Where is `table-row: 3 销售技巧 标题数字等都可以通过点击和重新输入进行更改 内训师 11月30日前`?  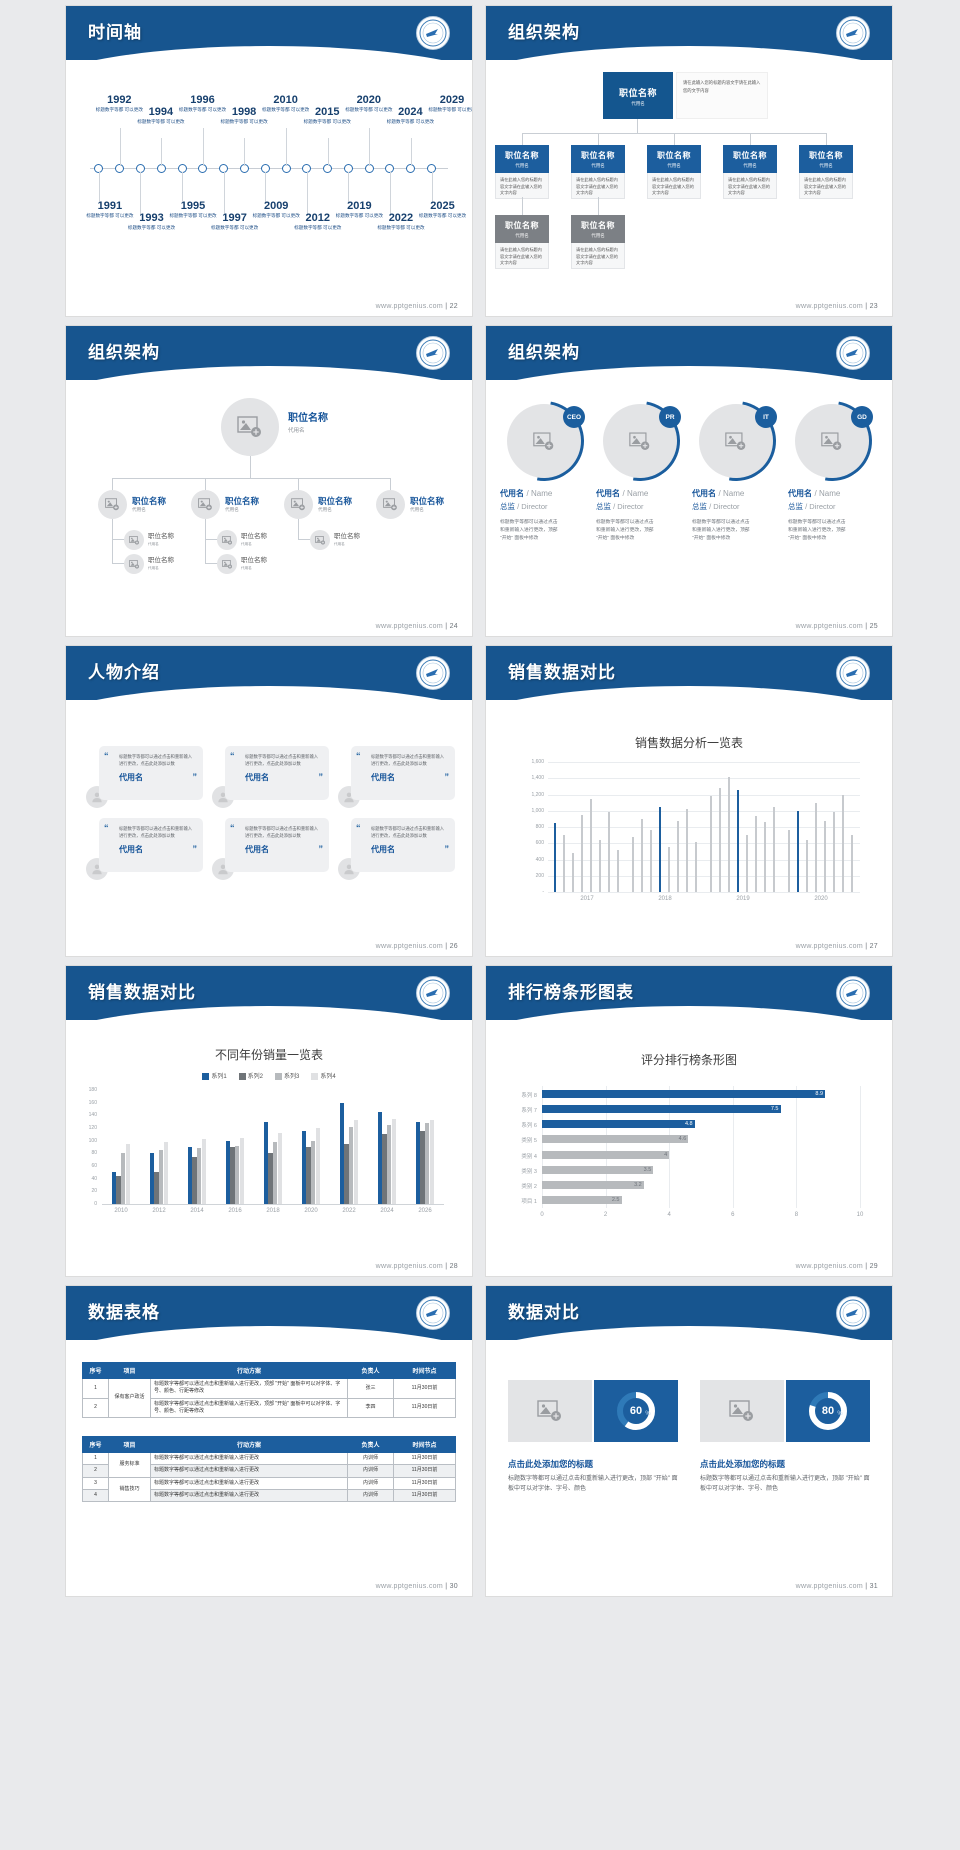 table-row: 3 销售技巧 标题数字等都可以通过点击和重新输入进行更改 内训师 11月30日前 is located at coordinates (269, 1489).